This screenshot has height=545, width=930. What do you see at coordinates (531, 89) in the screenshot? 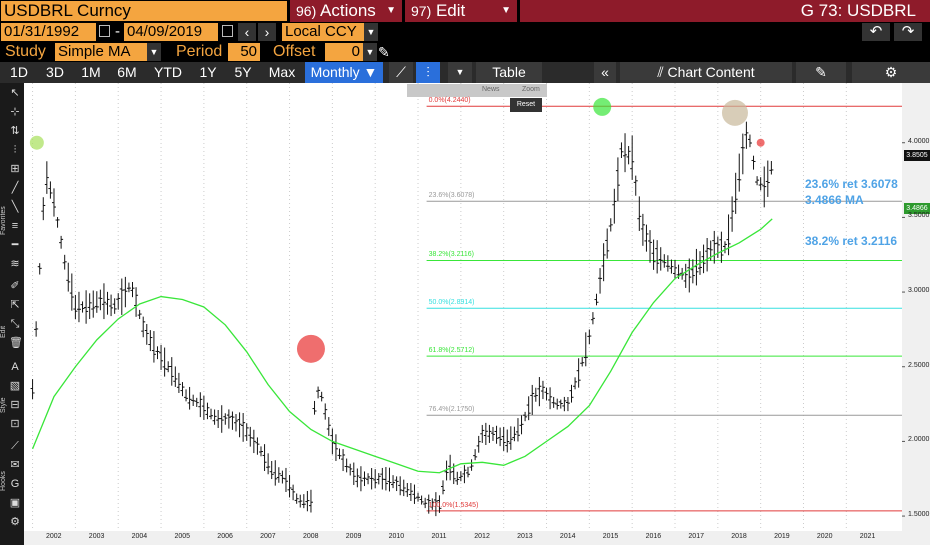
I see `zoom-button: Zoom` at bounding box center [531, 89].